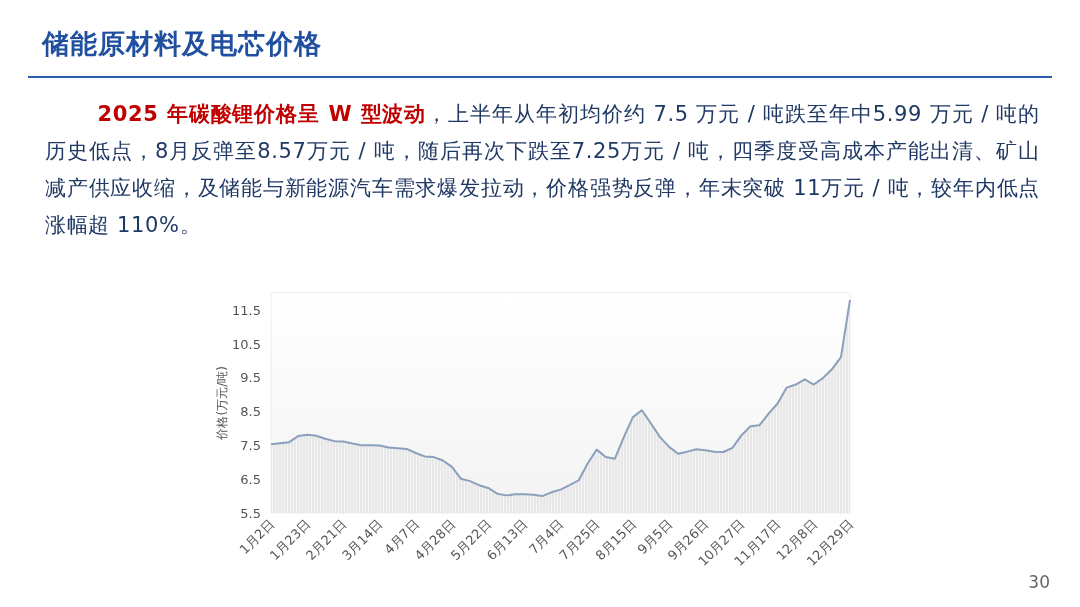 The image size is (1080, 607). I want to click on text: 2025 年碳酸锂价格呈 W 型波动, so click(262, 114).